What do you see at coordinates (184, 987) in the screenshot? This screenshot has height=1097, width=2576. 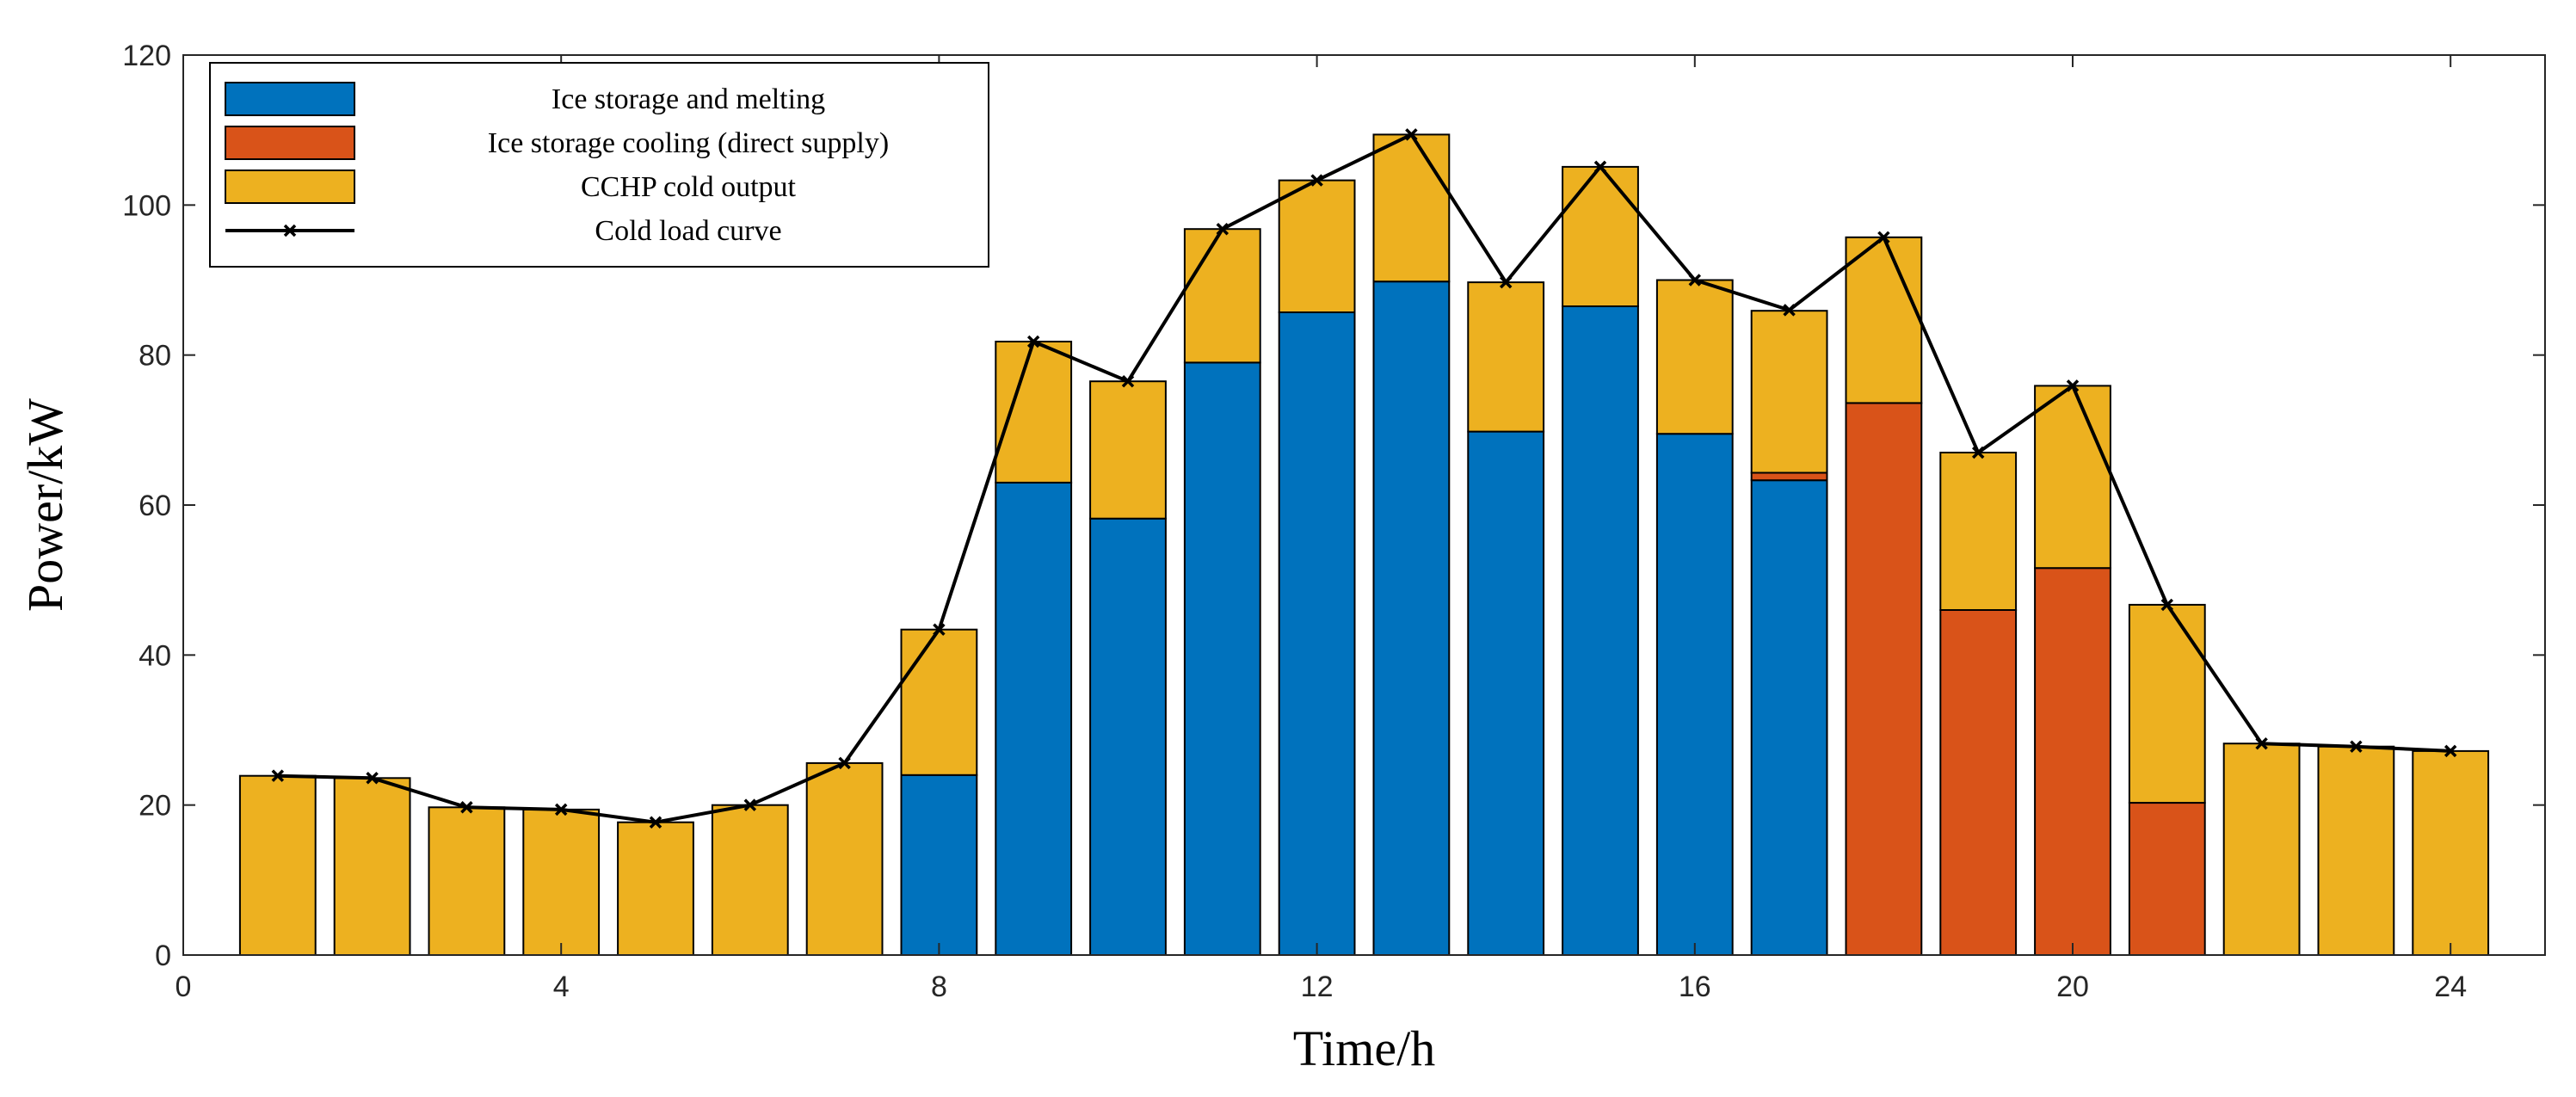 I see `x-tick-label-0: 0` at bounding box center [184, 987].